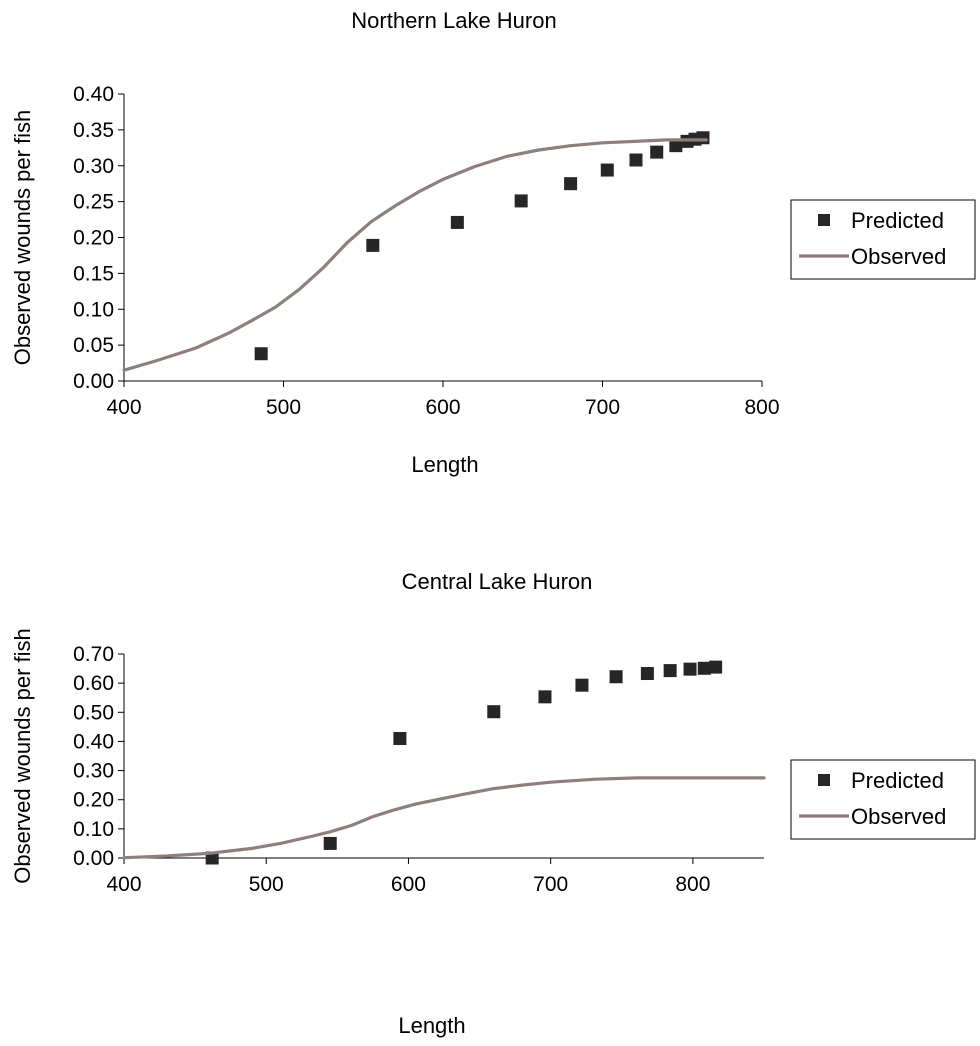 Image resolution: width=980 pixels, height=1046 pixels. I want to click on y-tick-label: 0.60, so click(93, 683).